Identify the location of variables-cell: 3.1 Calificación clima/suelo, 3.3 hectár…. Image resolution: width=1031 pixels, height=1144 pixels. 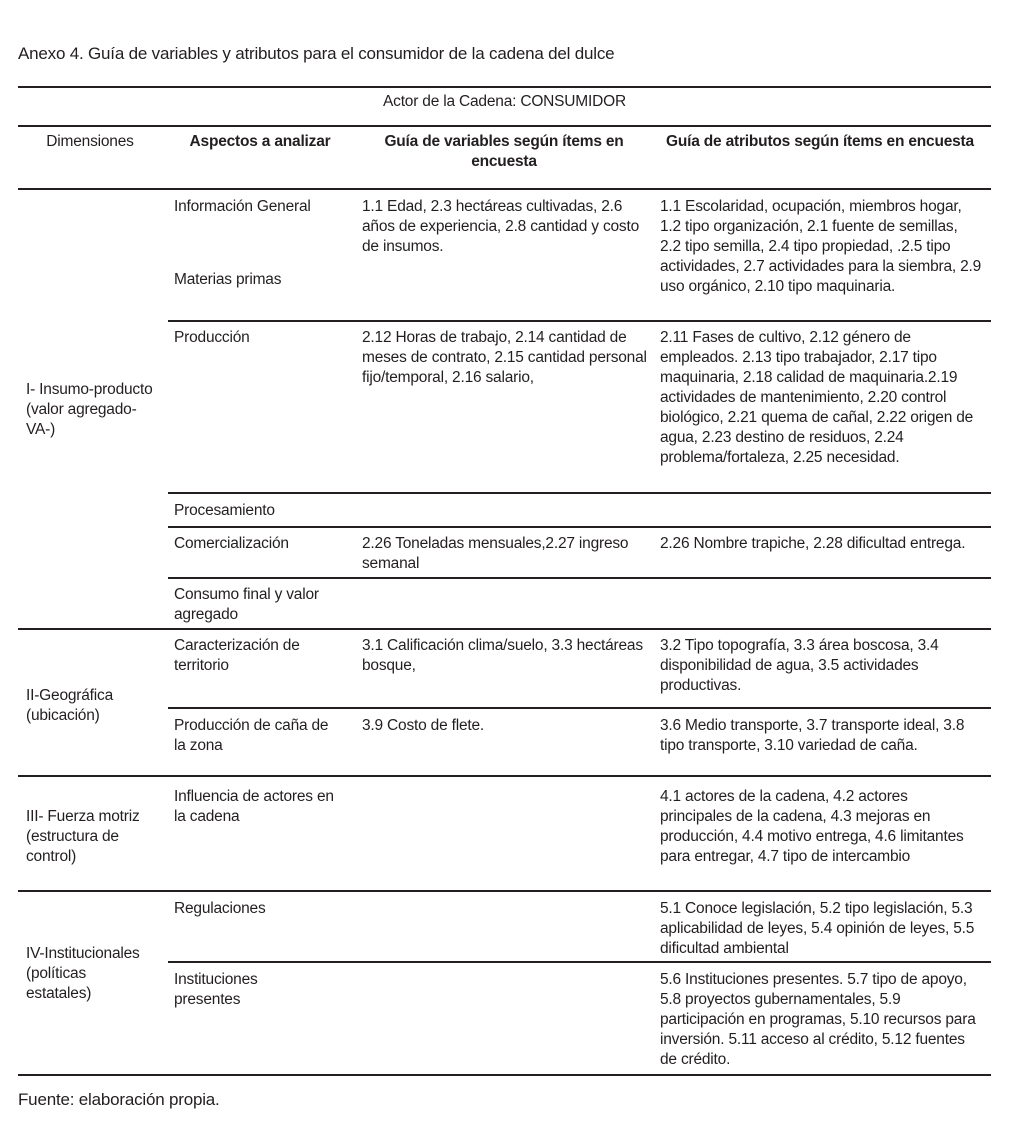
(502, 655).